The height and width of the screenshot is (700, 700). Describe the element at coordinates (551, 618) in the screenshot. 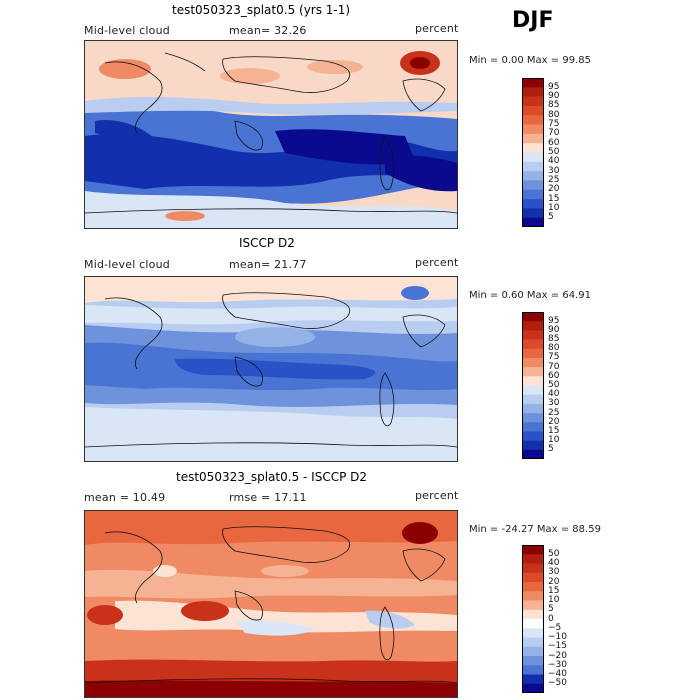

I see `colorbar-tick-label: 0` at that location.